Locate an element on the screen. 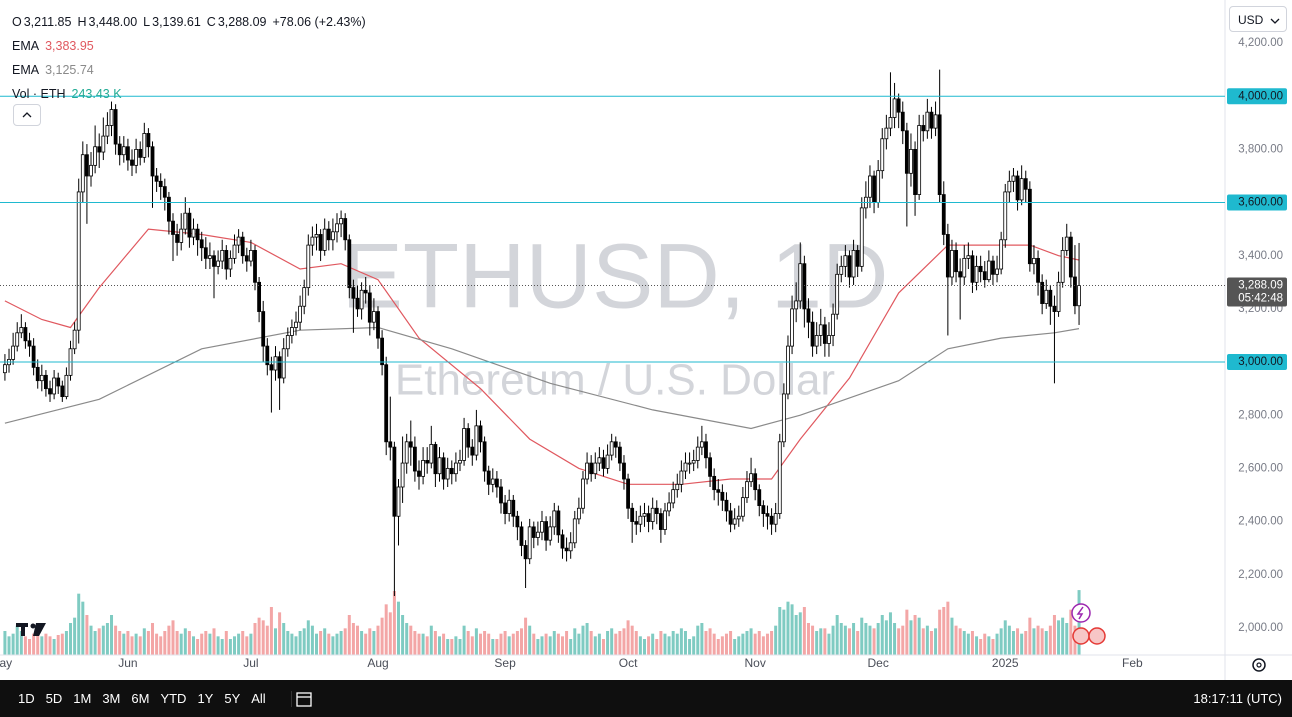 The image size is (1292, 717). range-button: 5Y is located at coordinates (232, 698).